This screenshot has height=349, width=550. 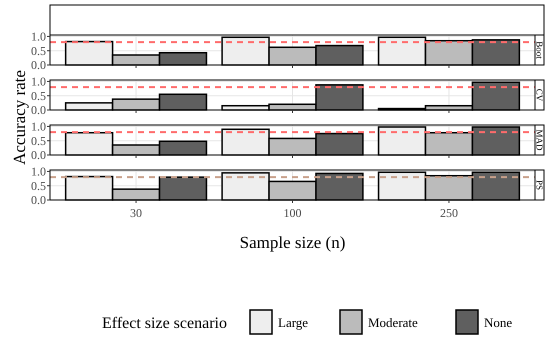 I want to click on text: PS, so click(x=539, y=185).